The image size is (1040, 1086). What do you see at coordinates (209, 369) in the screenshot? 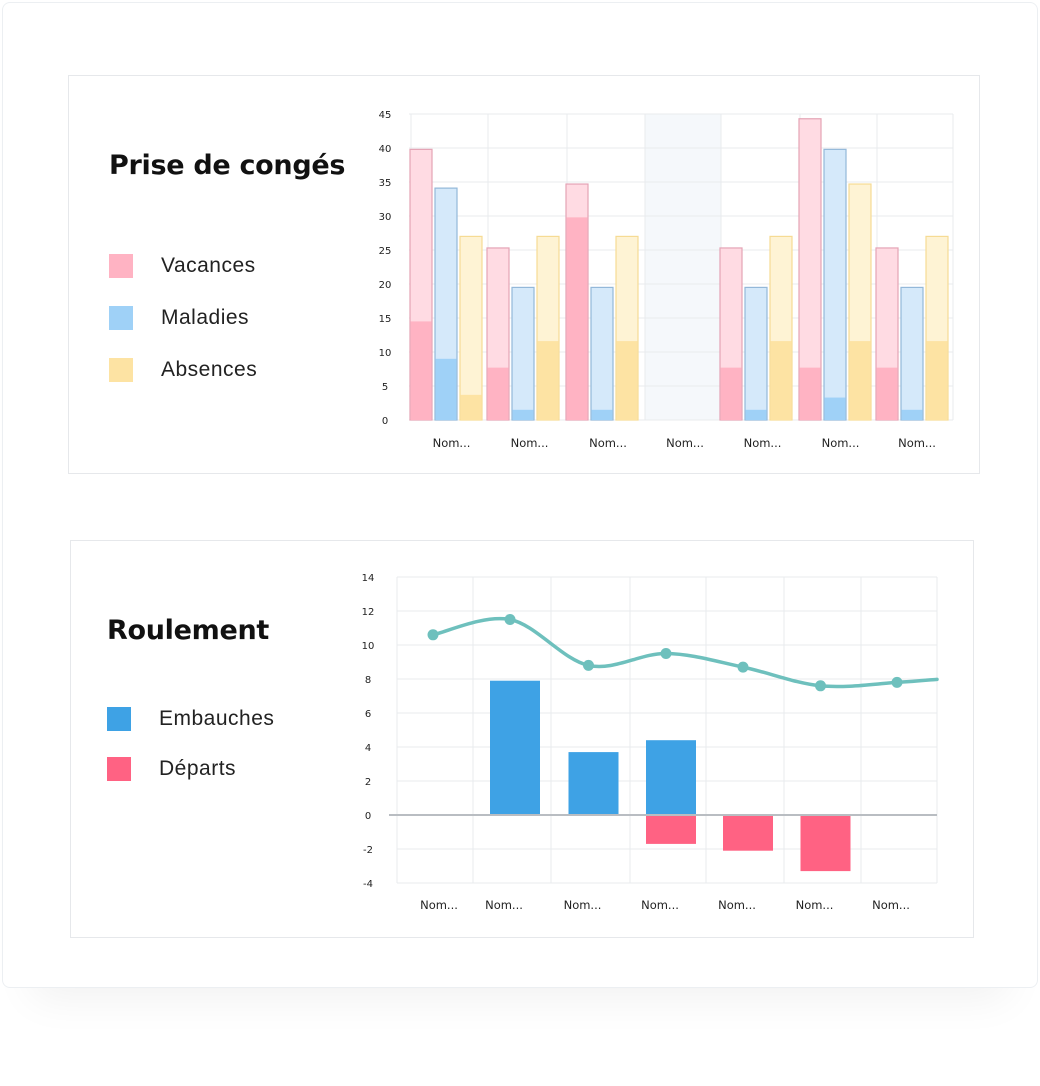
I see `legend-label-absences: Absences` at bounding box center [209, 369].